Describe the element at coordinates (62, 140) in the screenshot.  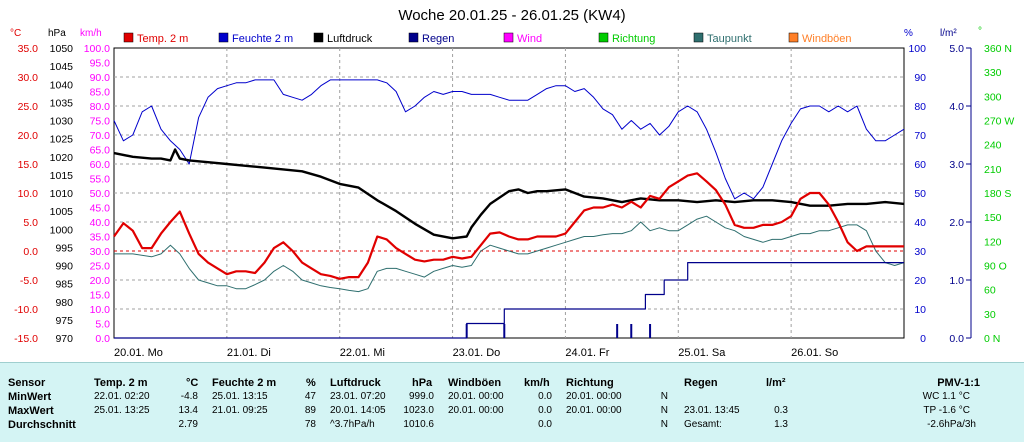
I see `tick-pressure: 1025` at that location.